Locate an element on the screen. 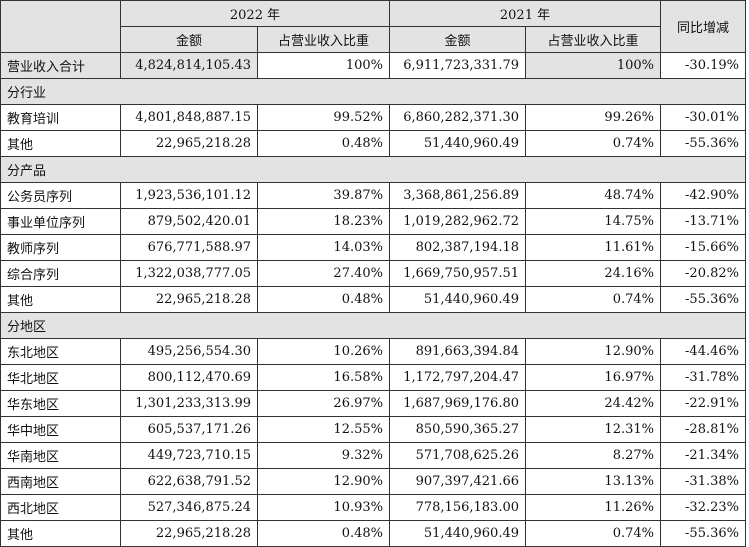 Image resolution: width=749 pixels, height=547 pixels. cell: -20.82% is located at coordinates (703, 273).